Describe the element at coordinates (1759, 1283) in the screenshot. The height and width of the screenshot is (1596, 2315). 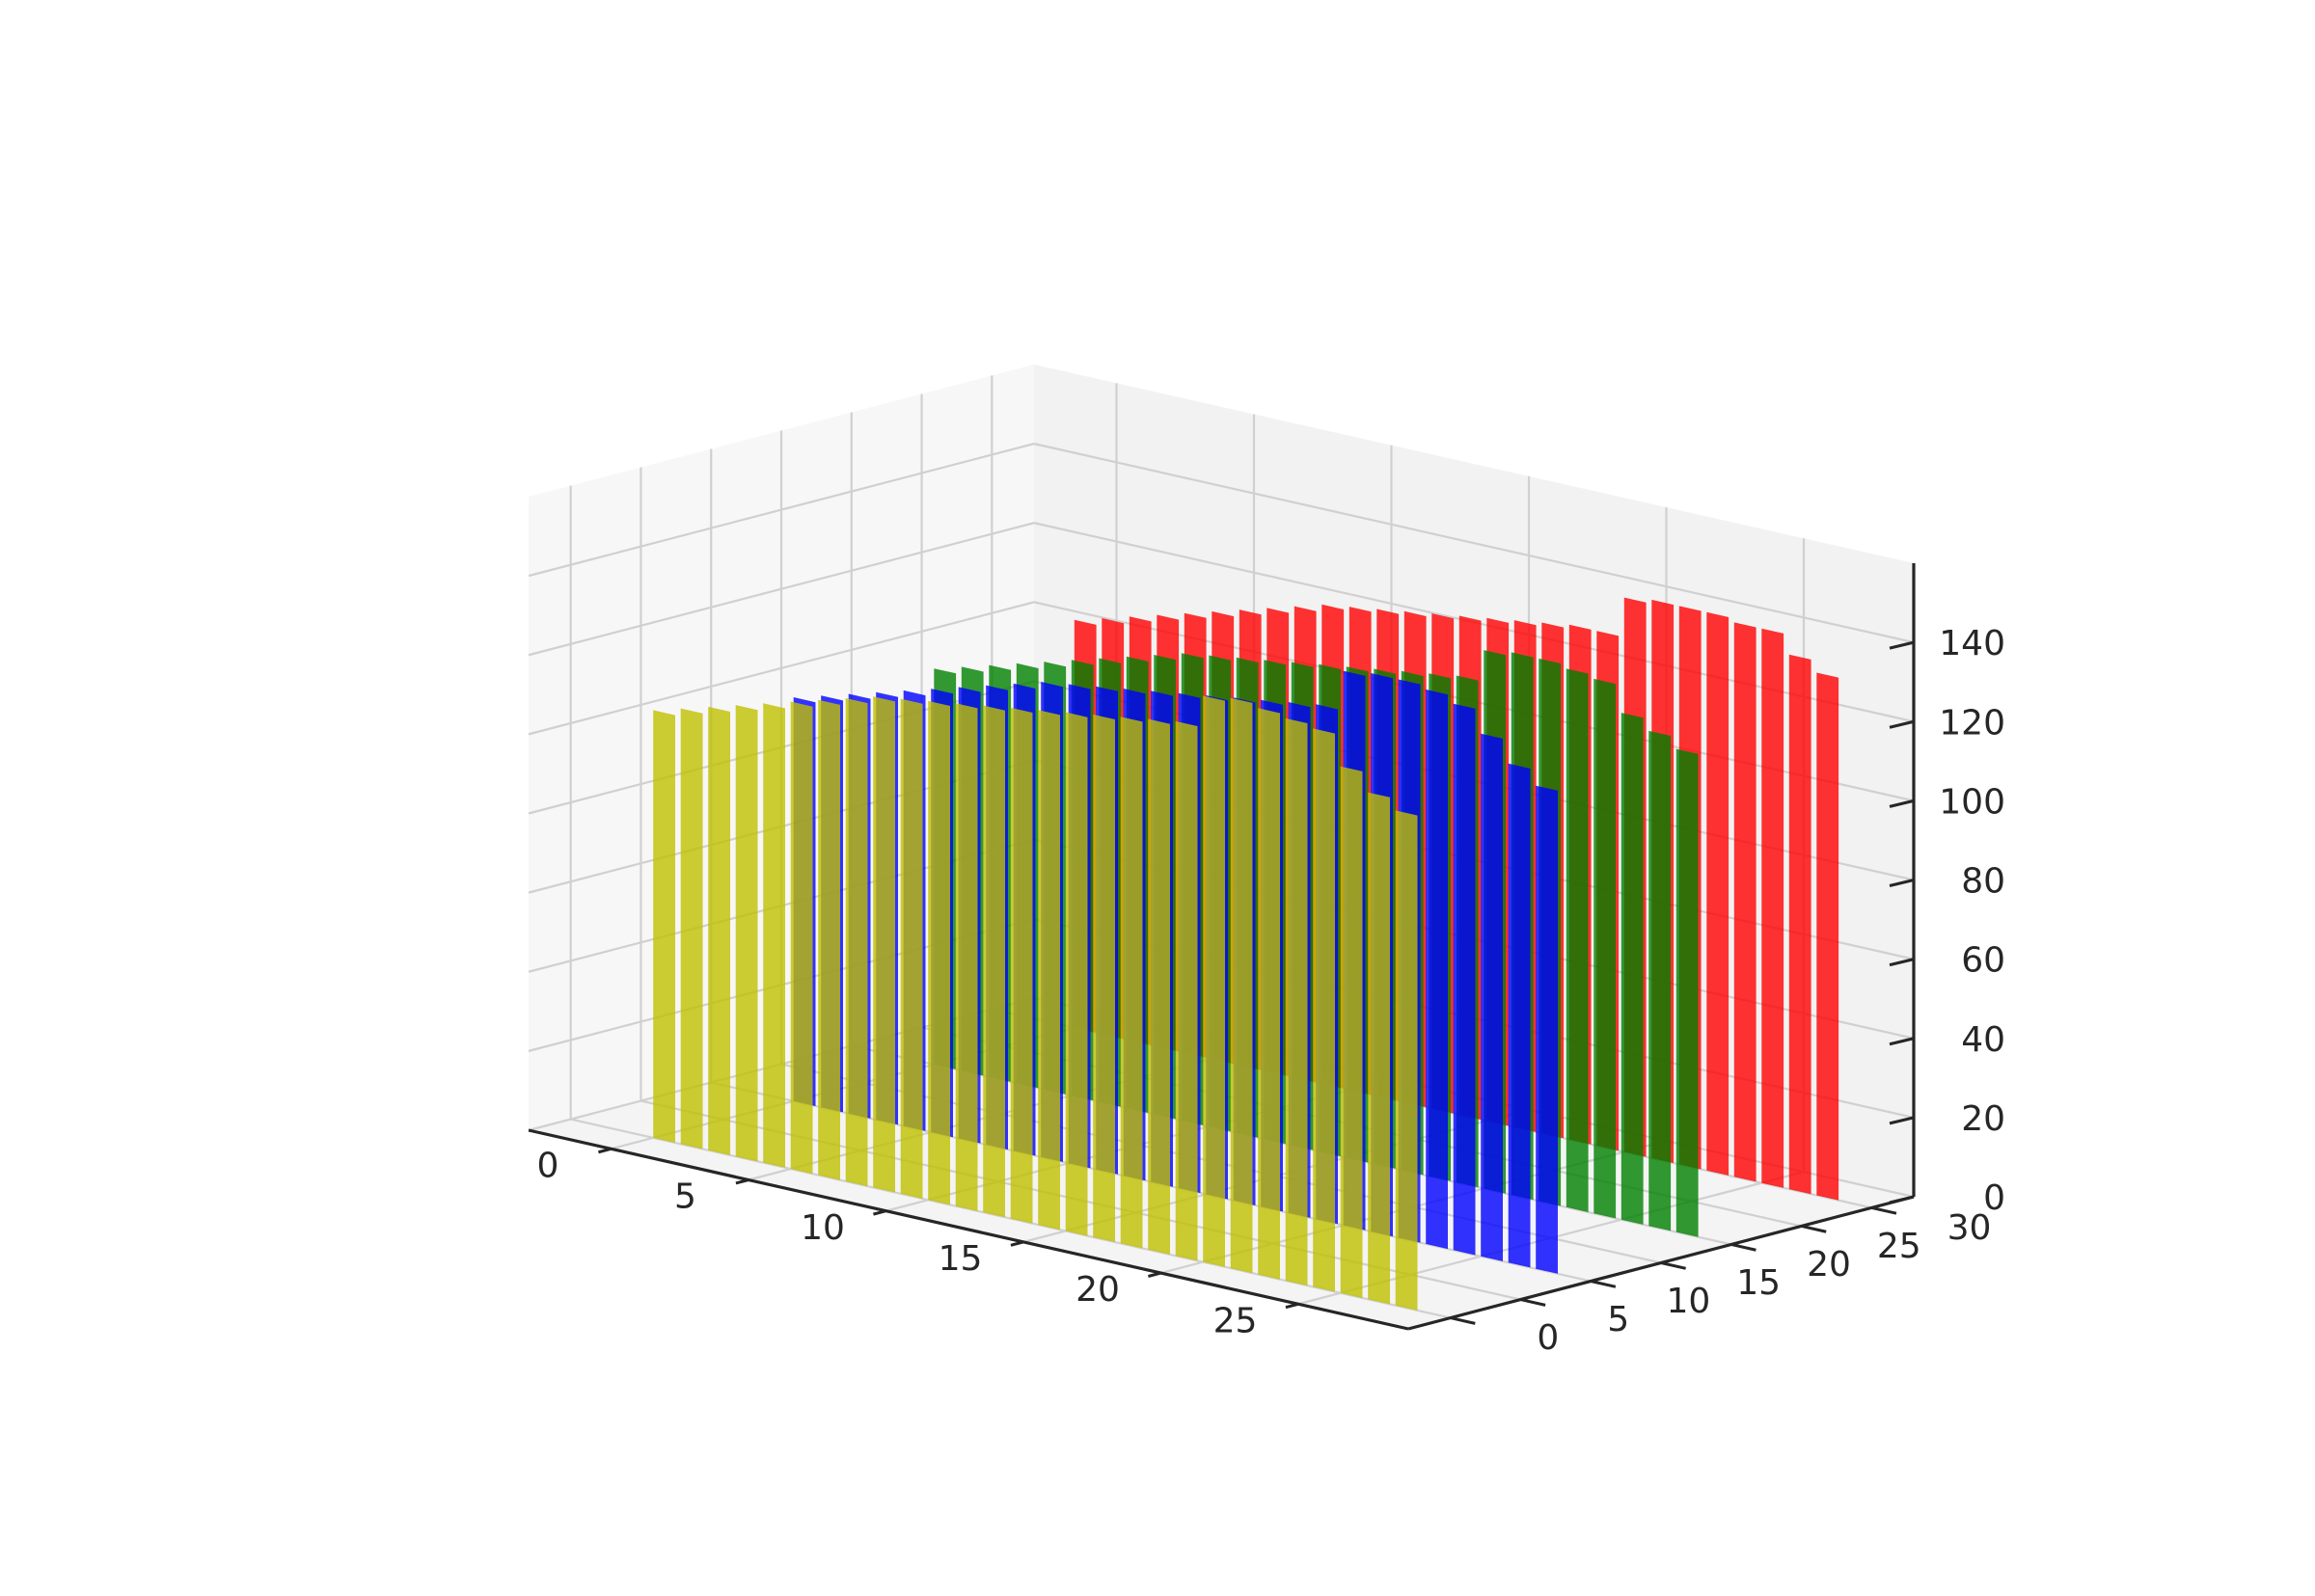
I see `y-tick-label: 15` at that location.